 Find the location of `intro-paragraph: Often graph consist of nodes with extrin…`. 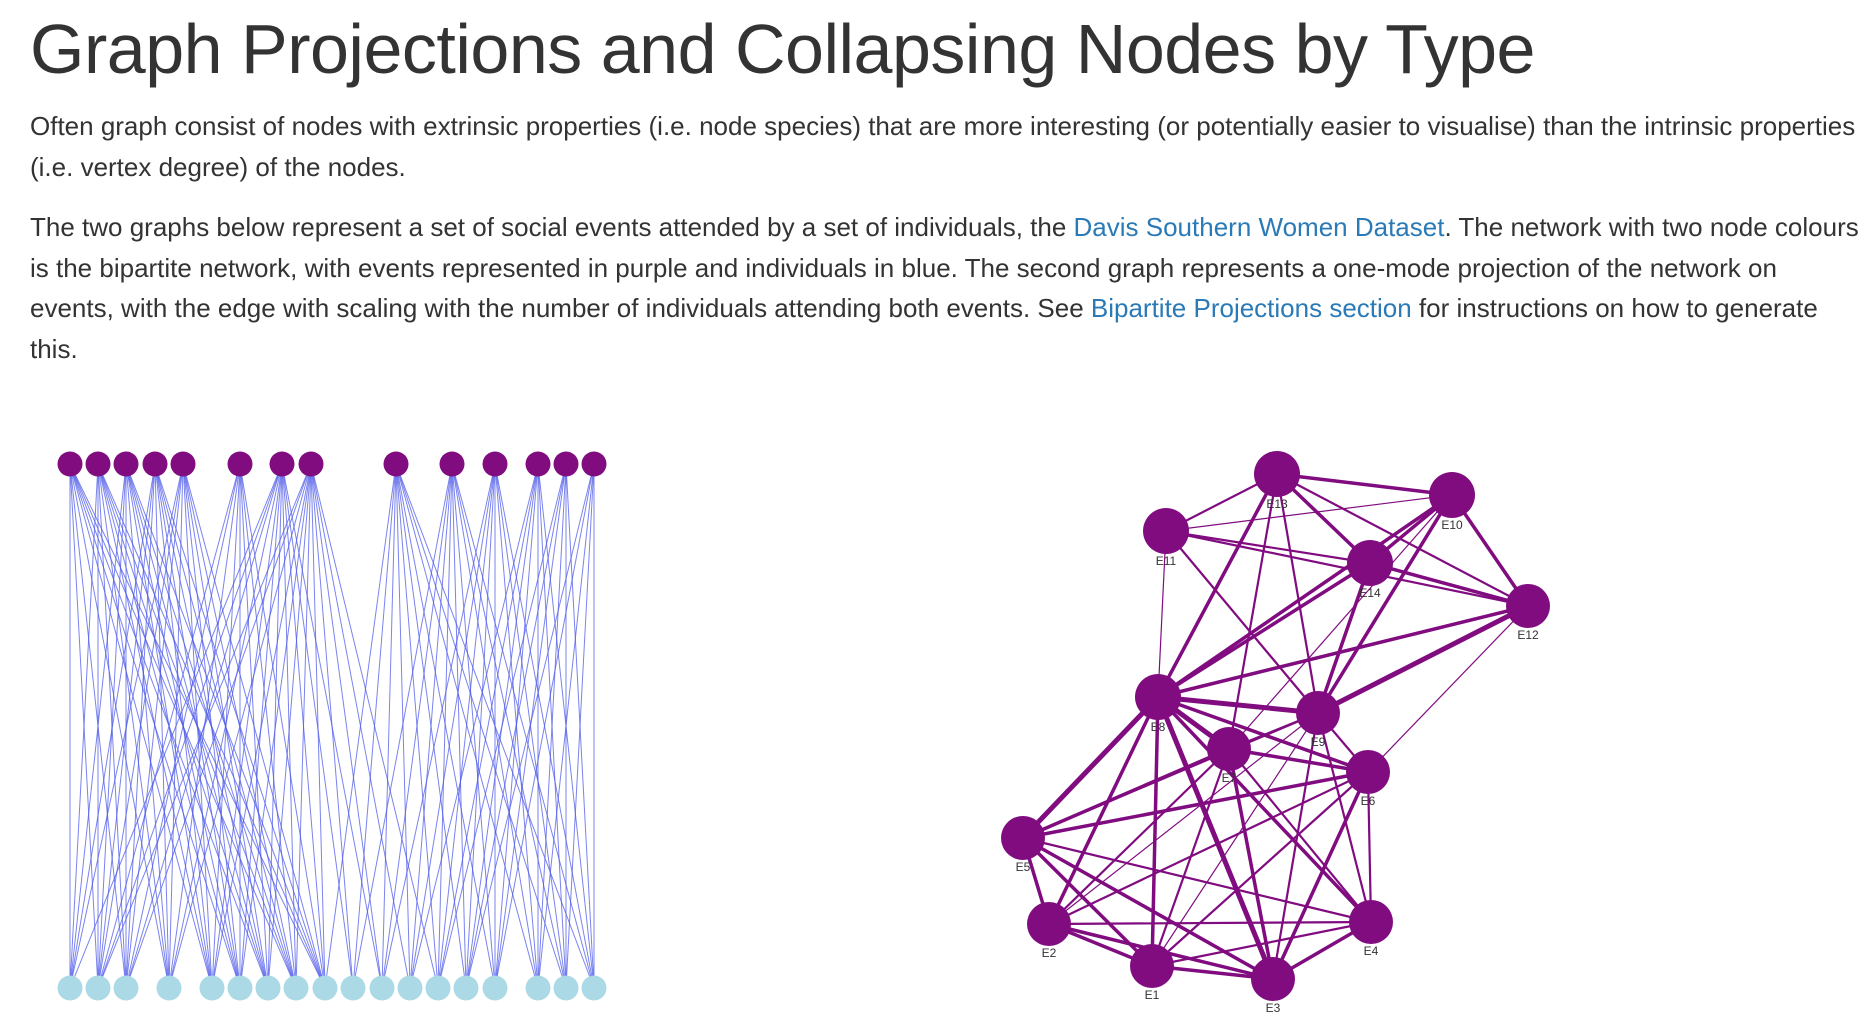

intro-paragraph: Often graph consist of nodes with extrin… is located at coordinates (943, 146).